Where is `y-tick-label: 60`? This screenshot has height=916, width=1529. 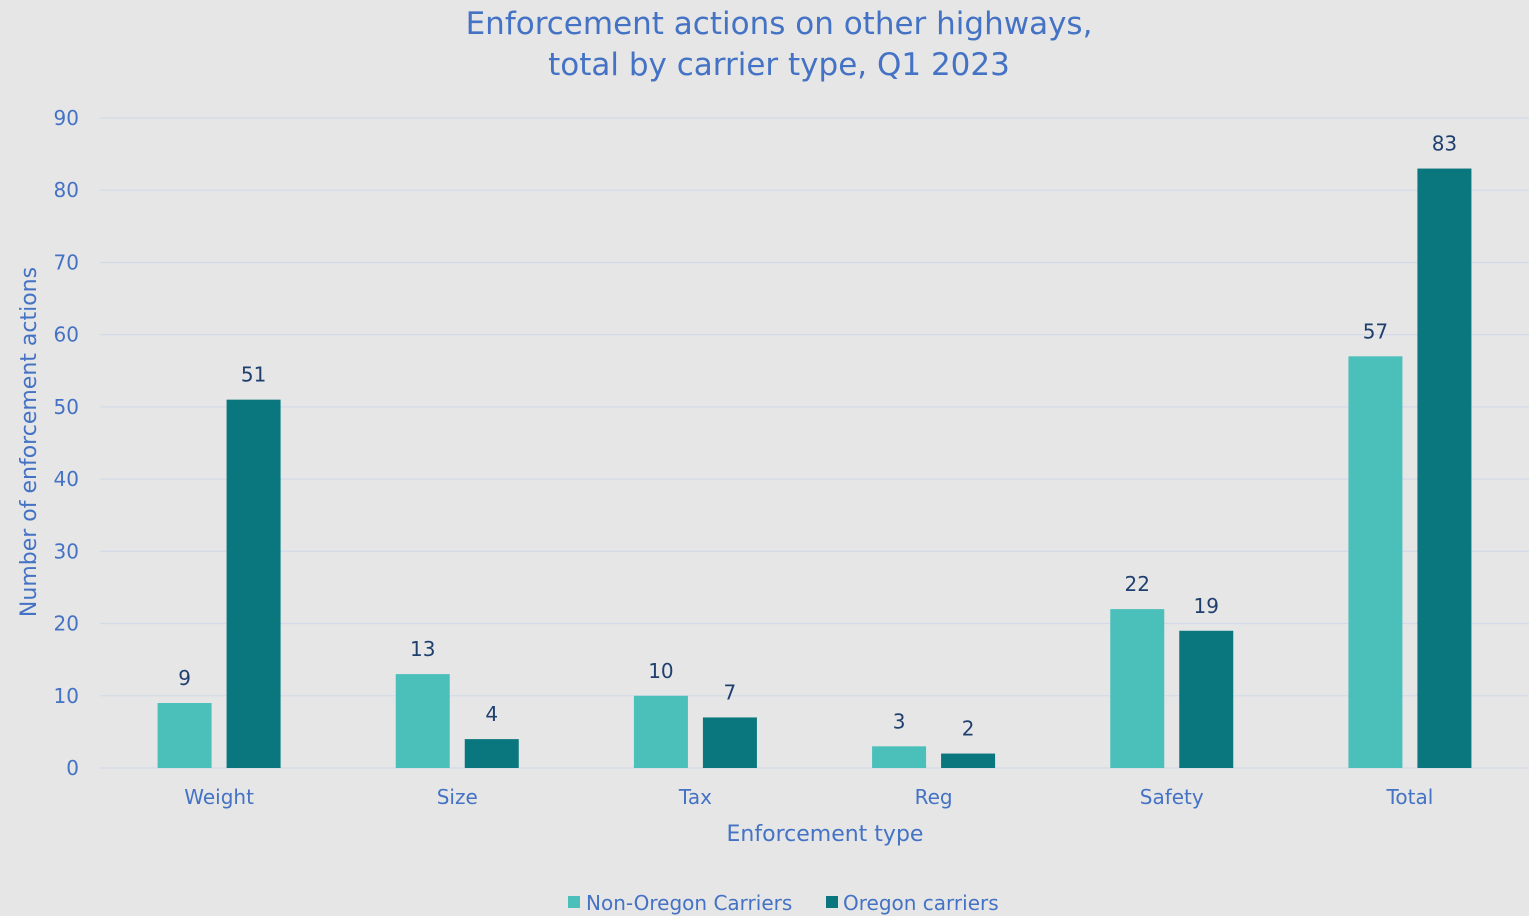 y-tick-label: 60 is located at coordinates (66, 335).